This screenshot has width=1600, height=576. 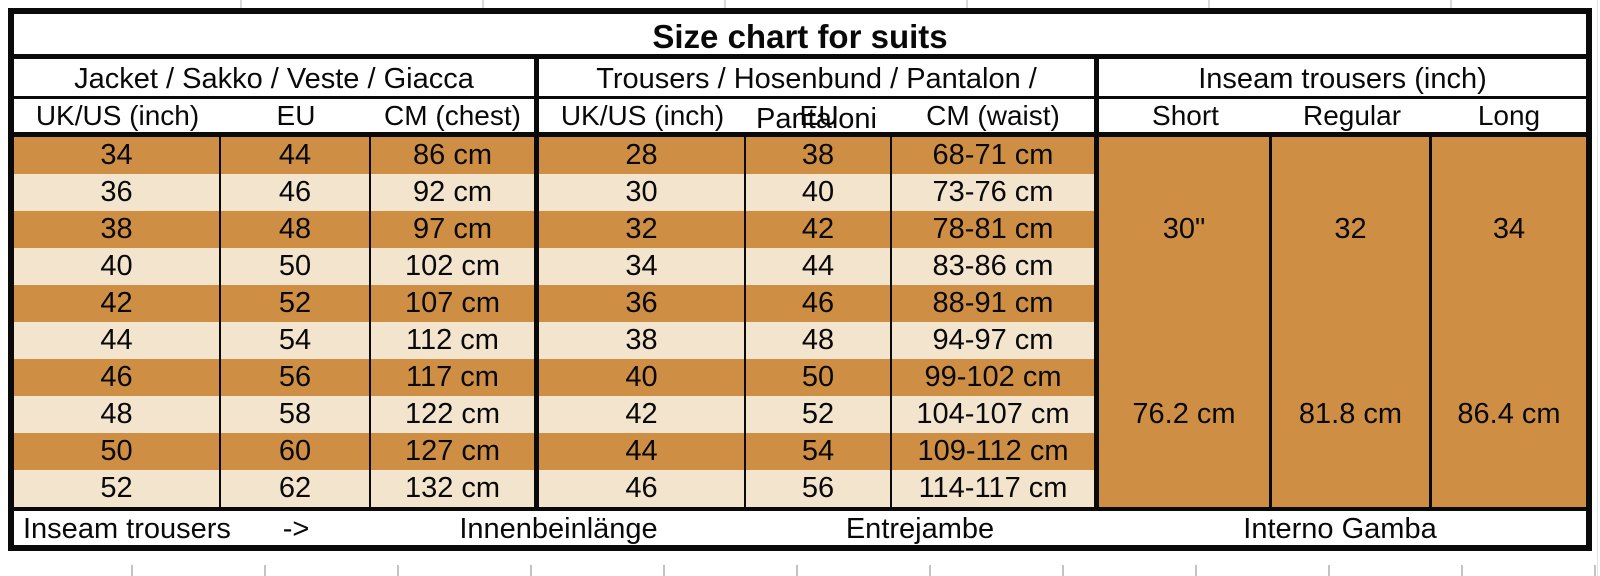 I want to click on table-cell: 86 cm, so click(x=452, y=155).